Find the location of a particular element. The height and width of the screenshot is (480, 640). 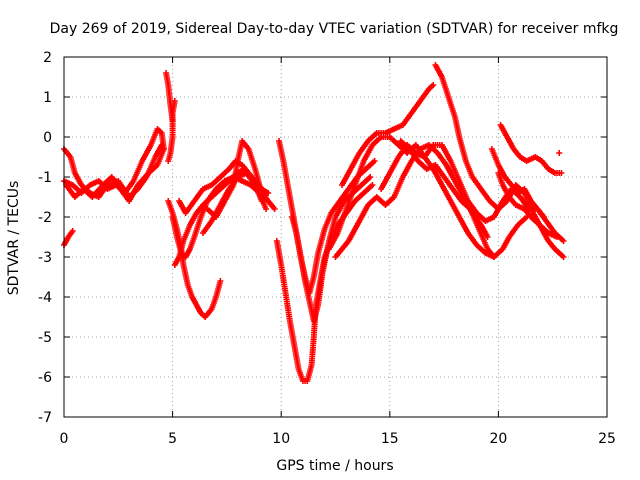

y-tick-label: -1 is located at coordinates (45, 178).